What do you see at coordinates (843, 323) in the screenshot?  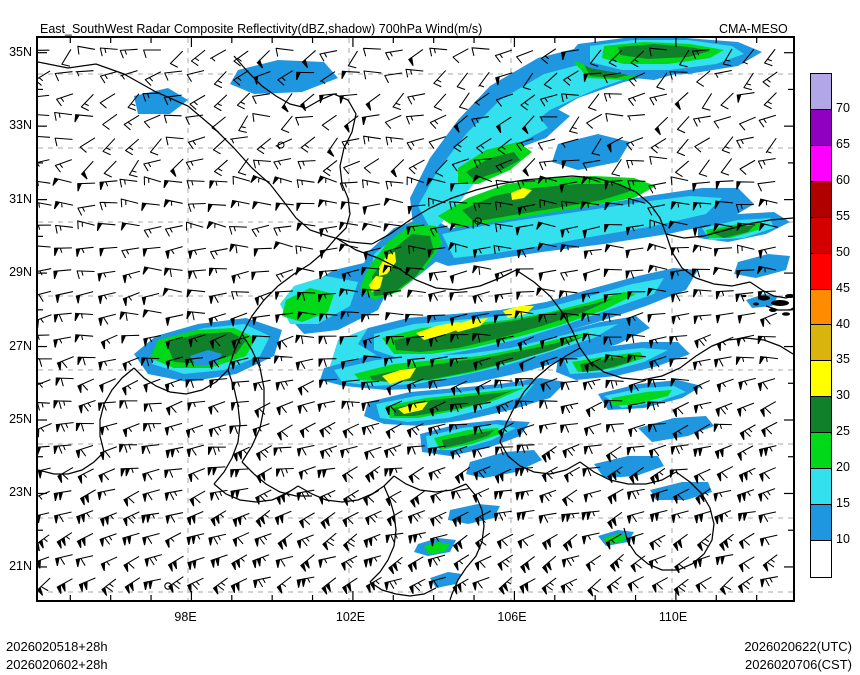 I see `colorbar-tick-40: 40` at bounding box center [843, 323].